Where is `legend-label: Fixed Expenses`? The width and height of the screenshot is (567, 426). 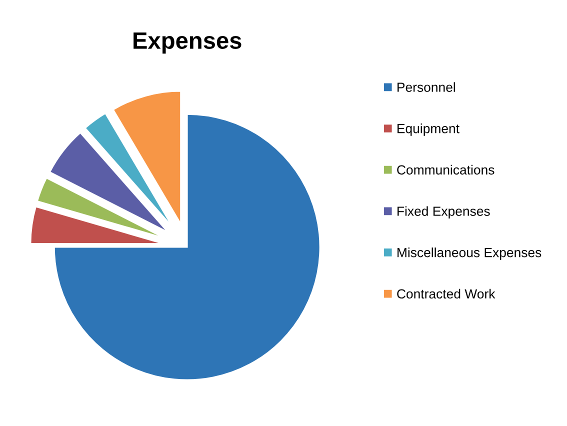 legend-label: Fixed Expenses is located at coordinates (444, 212).